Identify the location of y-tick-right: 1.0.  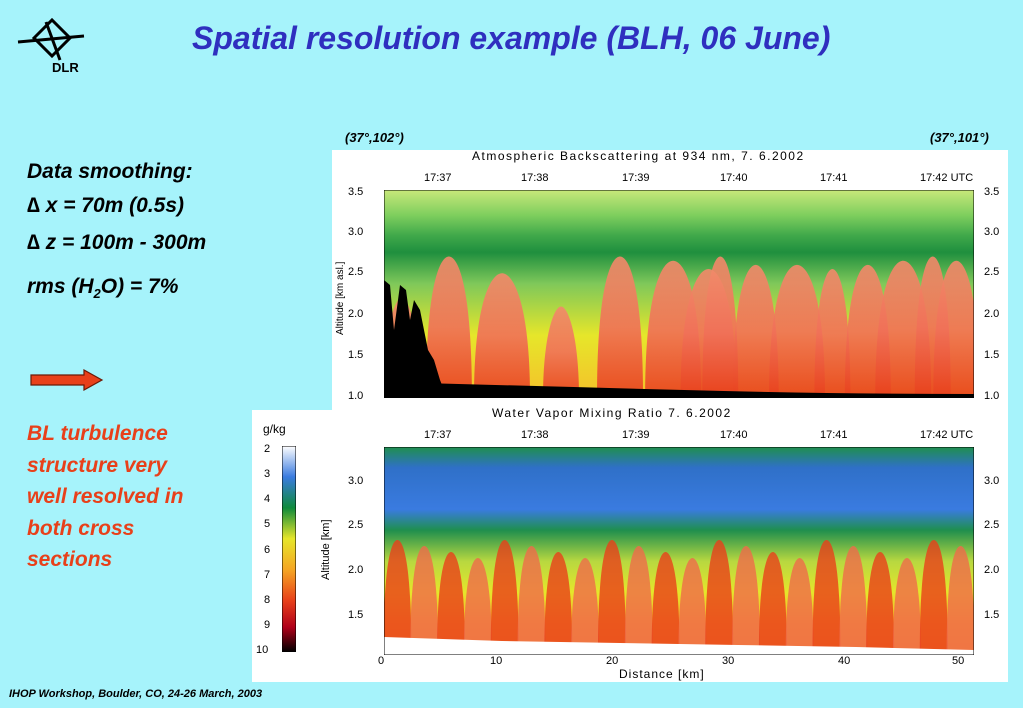
(992, 396).